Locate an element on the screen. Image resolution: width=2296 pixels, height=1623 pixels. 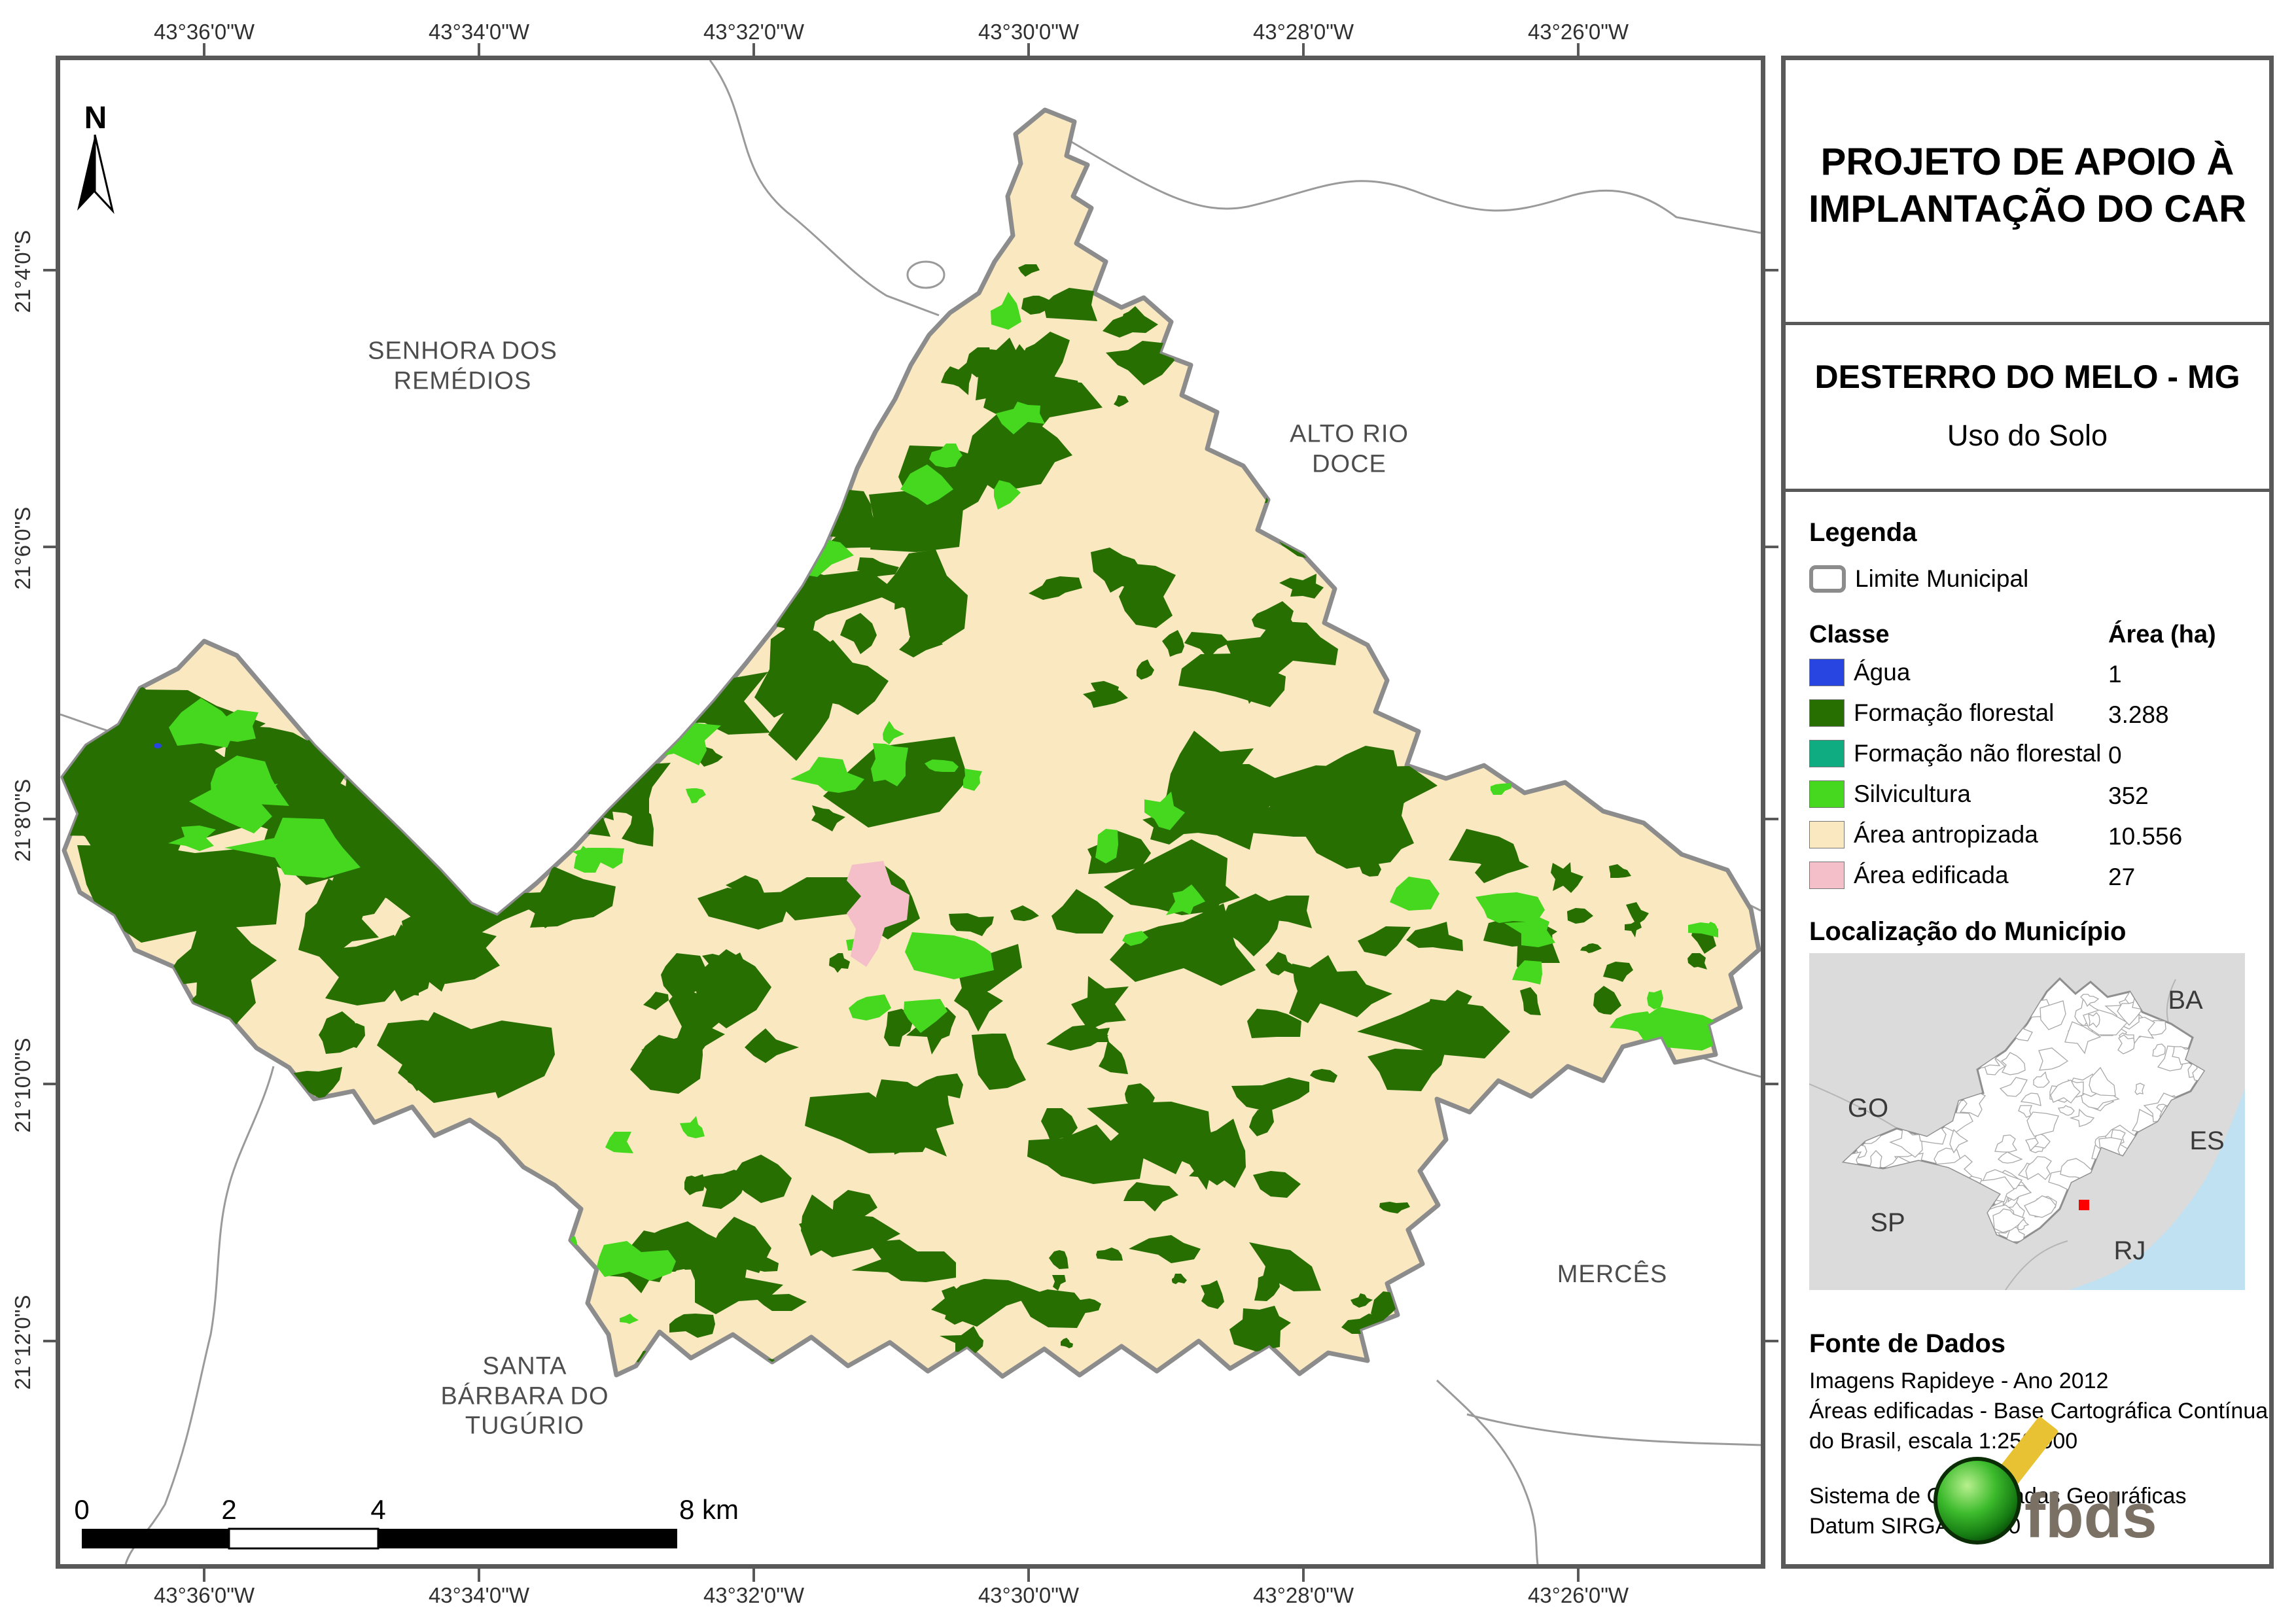
divider is located at coordinates (2027, 323).